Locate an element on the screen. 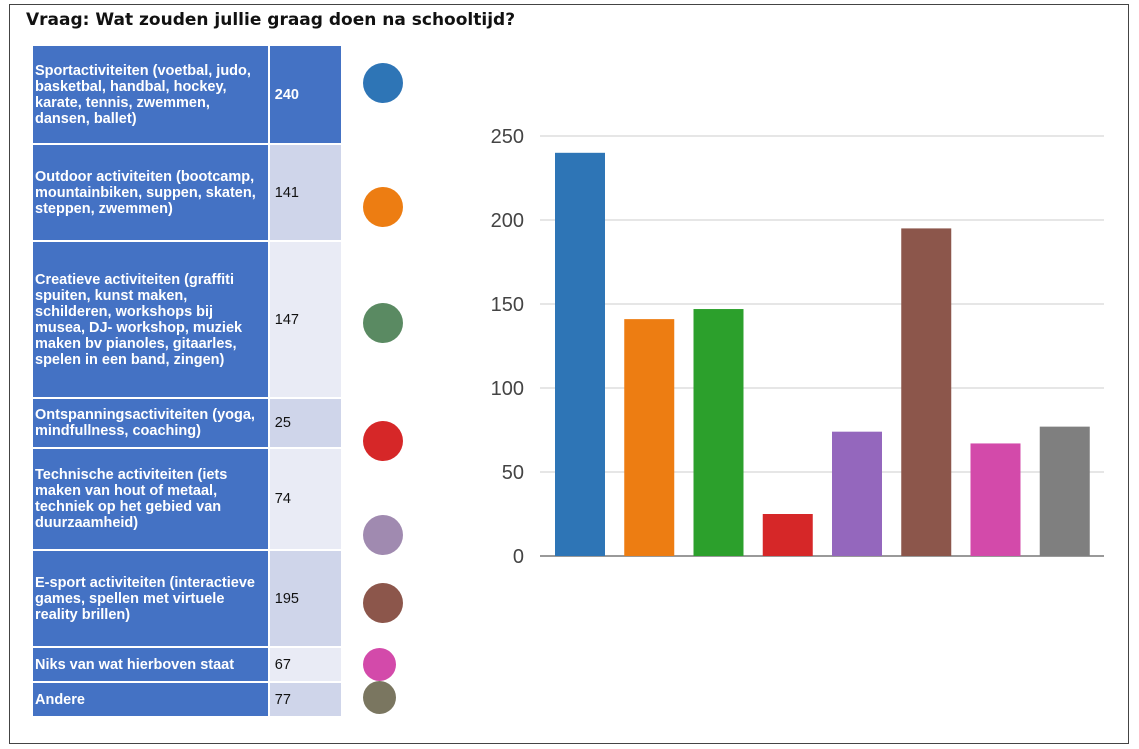  y-tick-label: 250 is located at coordinates (507, 137).